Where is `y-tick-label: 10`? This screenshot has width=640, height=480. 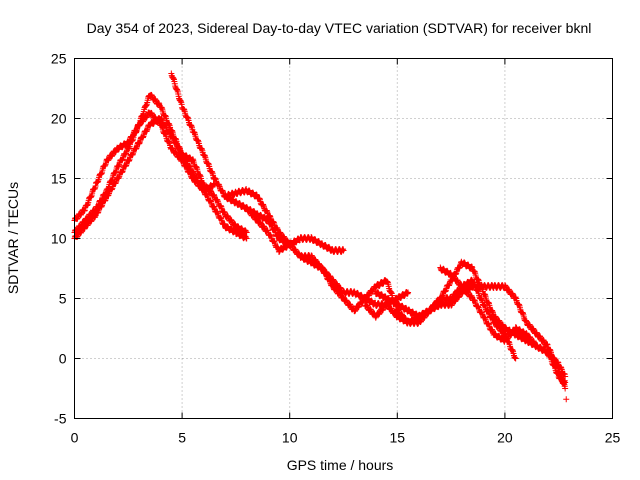
y-tick-label: 10 is located at coordinates (59, 239).